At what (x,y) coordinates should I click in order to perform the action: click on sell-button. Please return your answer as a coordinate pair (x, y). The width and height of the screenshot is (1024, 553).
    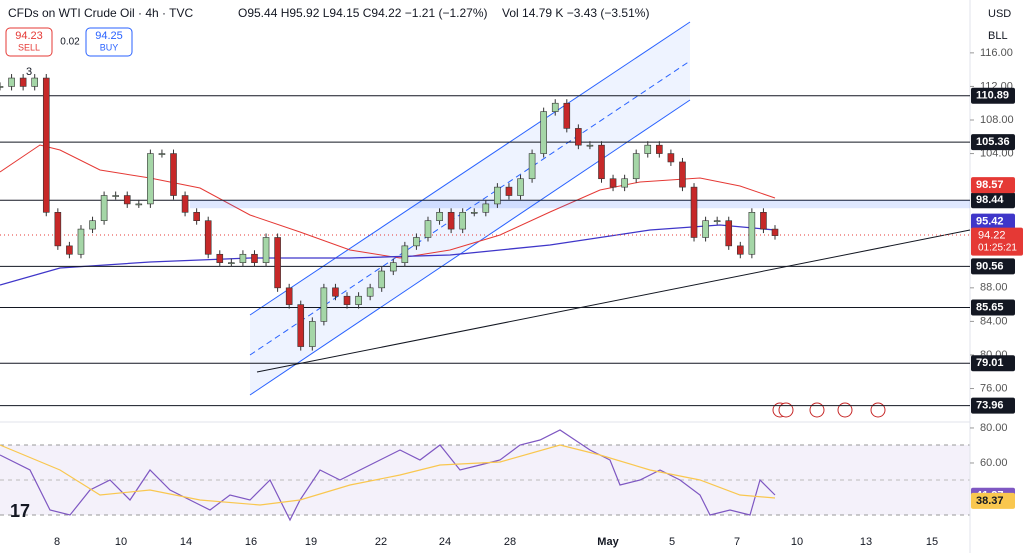
    Looking at the image, I should click on (29, 42).